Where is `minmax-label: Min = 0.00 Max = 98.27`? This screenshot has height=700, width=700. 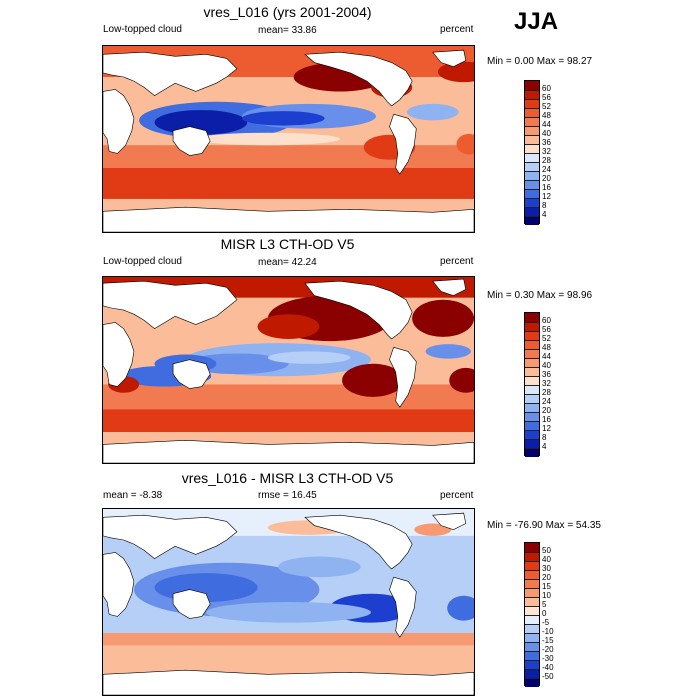 minmax-label: Min = 0.00 Max = 98.27 is located at coordinates (540, 61).